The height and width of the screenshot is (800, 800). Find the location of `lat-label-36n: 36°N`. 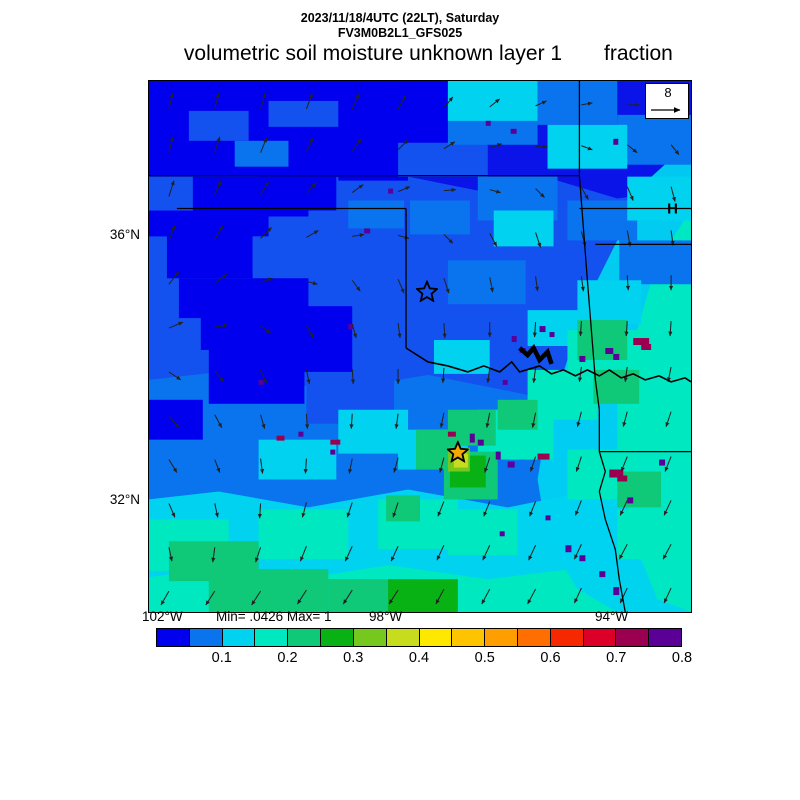

lat-label-36n: 36°N is located at coordinates (124, 234).